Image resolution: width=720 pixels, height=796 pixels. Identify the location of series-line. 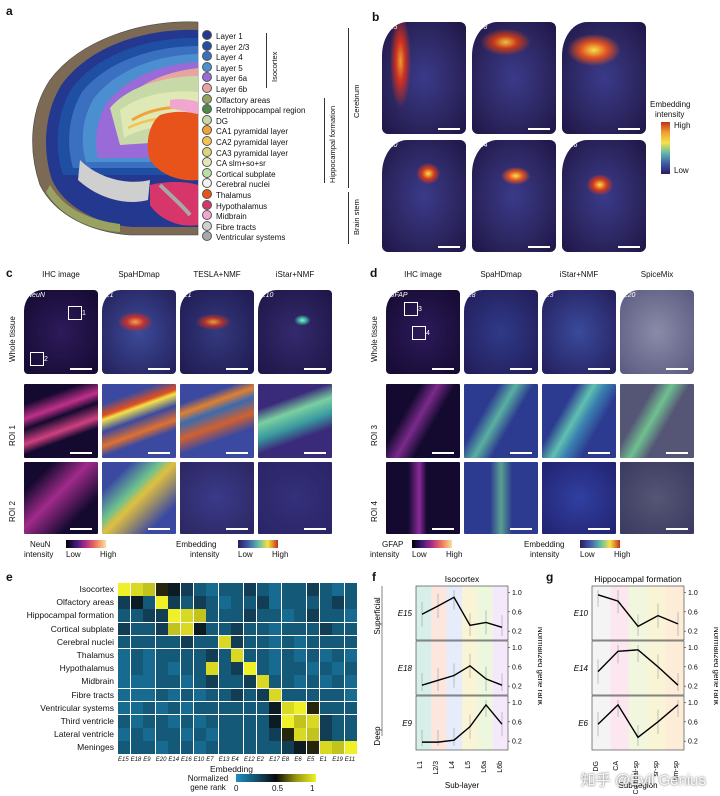
(638, 611).